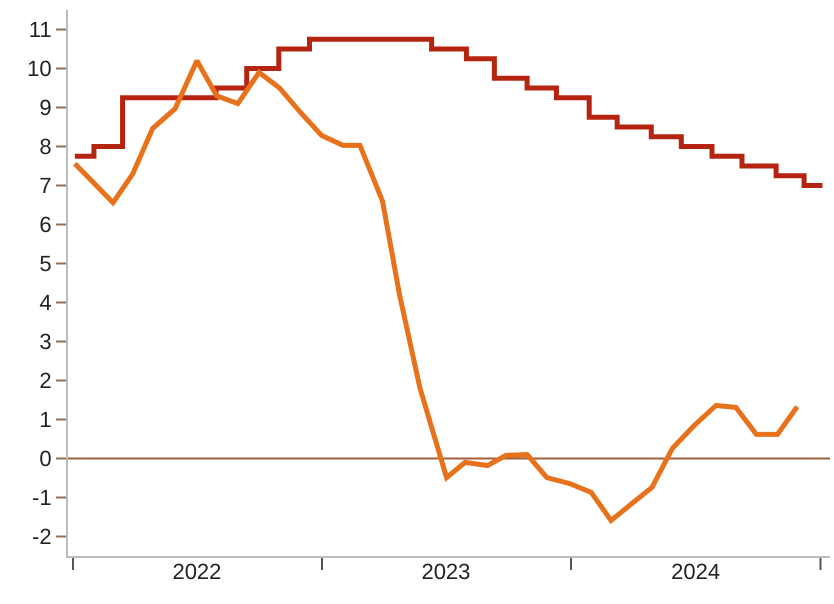 Image resolution: width=834 pixels, height=604 pixels. What do you see at coordinates (45, 303) in the screenshot?
I see `y-tick-label: 4` at bounding box center [45, 303].